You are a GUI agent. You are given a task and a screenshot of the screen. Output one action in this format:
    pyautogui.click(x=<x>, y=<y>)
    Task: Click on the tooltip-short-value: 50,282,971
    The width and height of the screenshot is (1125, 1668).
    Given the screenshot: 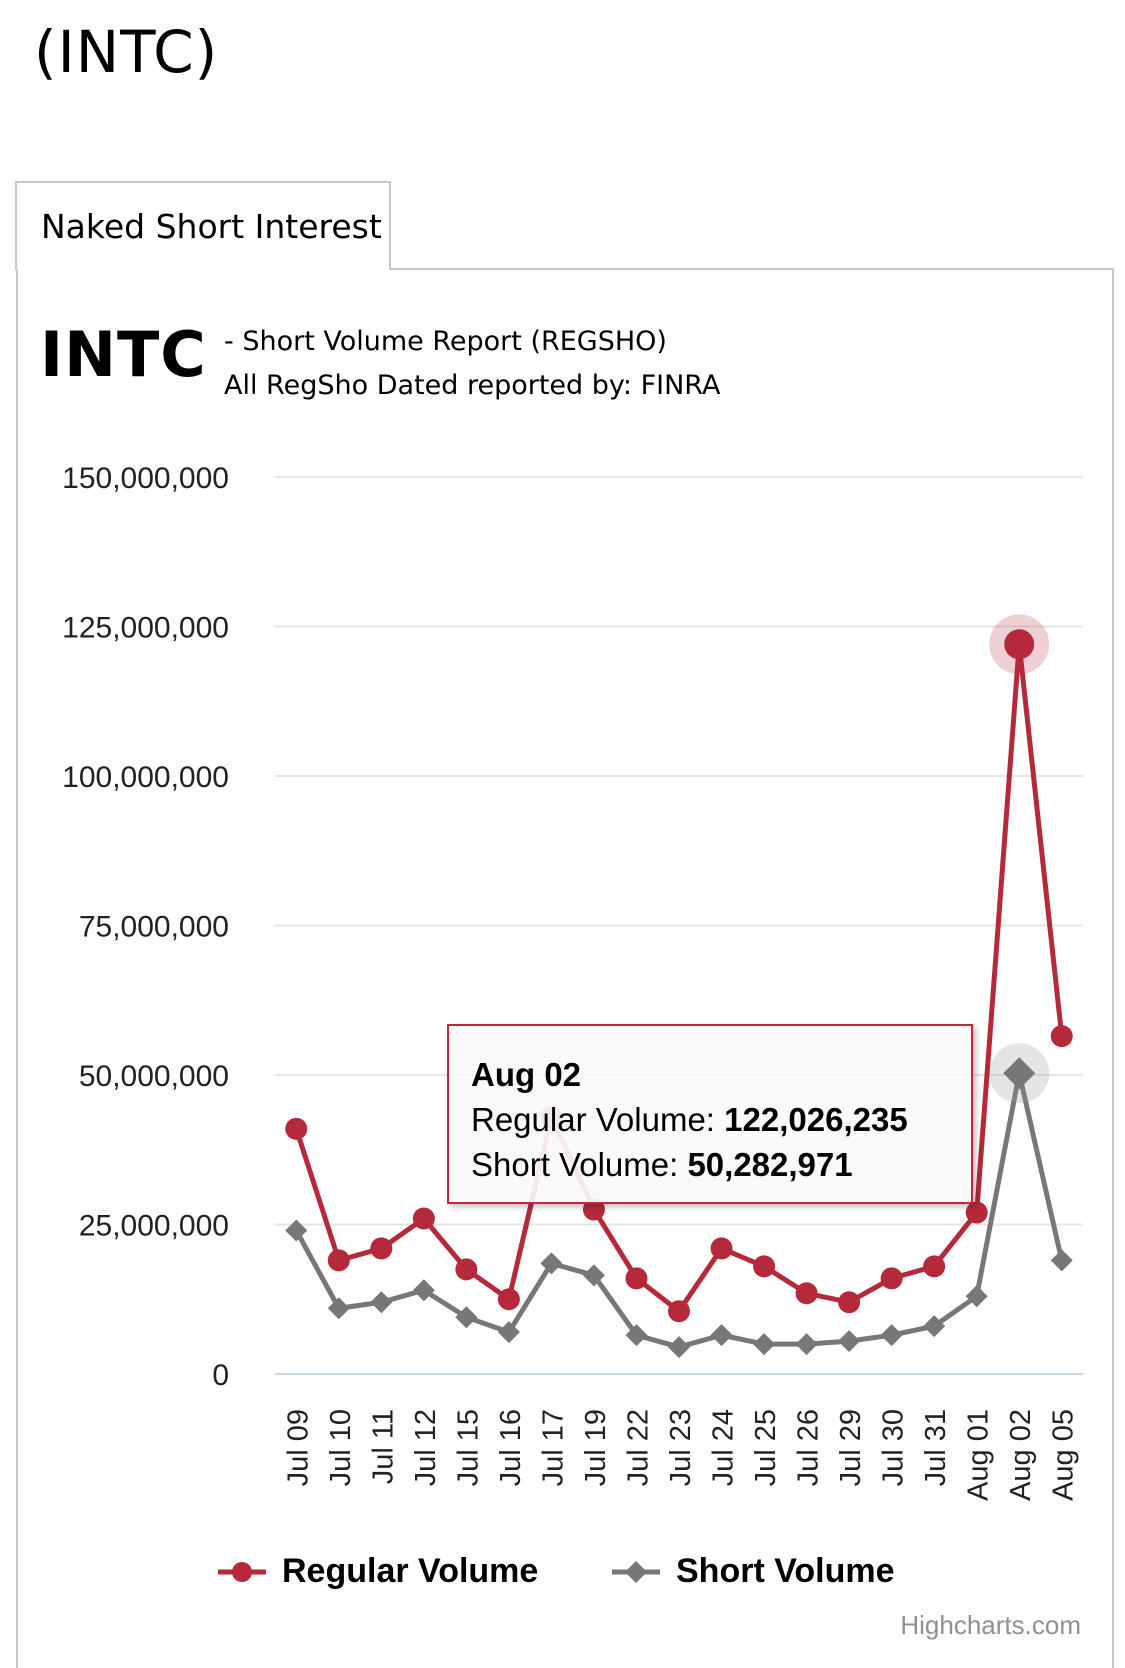 What is the action you would take?
    pyautogui.click(x=770, y=1164)
    